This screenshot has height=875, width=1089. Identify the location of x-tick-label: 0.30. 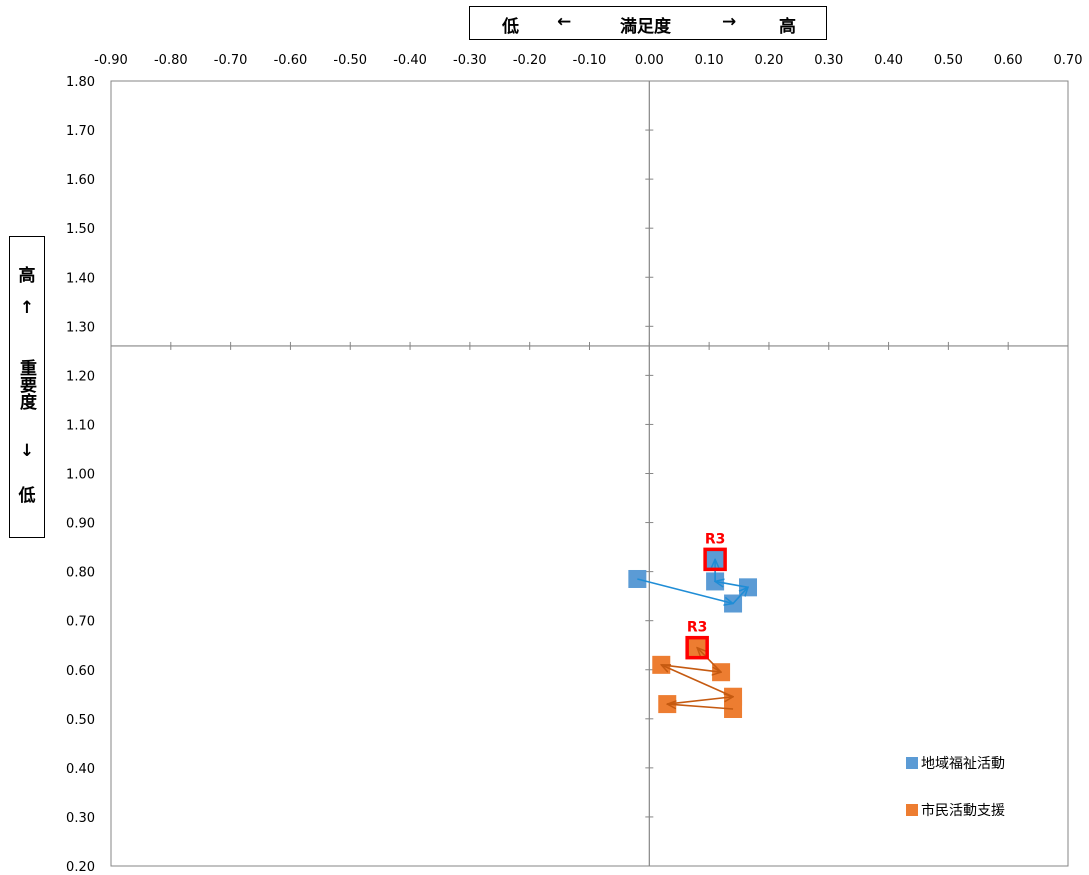
(828, 60).